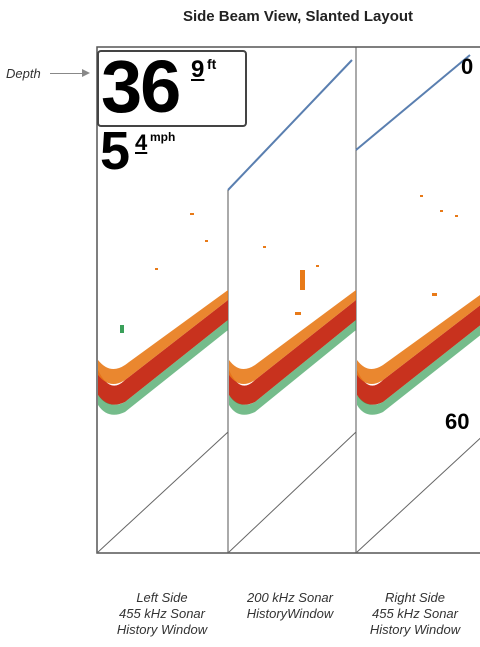  Describe the element at coordinates (23, 73) in the screenshot. I see `depth-callout: Depth` at that location.